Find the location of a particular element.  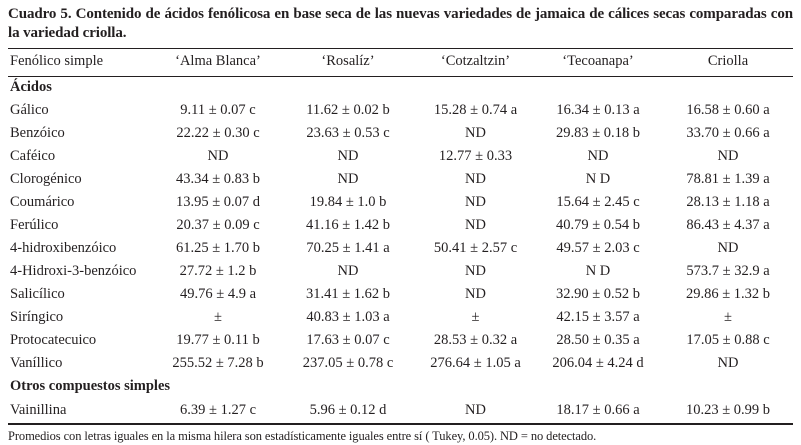

section-row: Ácidos is located at coordinates (400, 87).